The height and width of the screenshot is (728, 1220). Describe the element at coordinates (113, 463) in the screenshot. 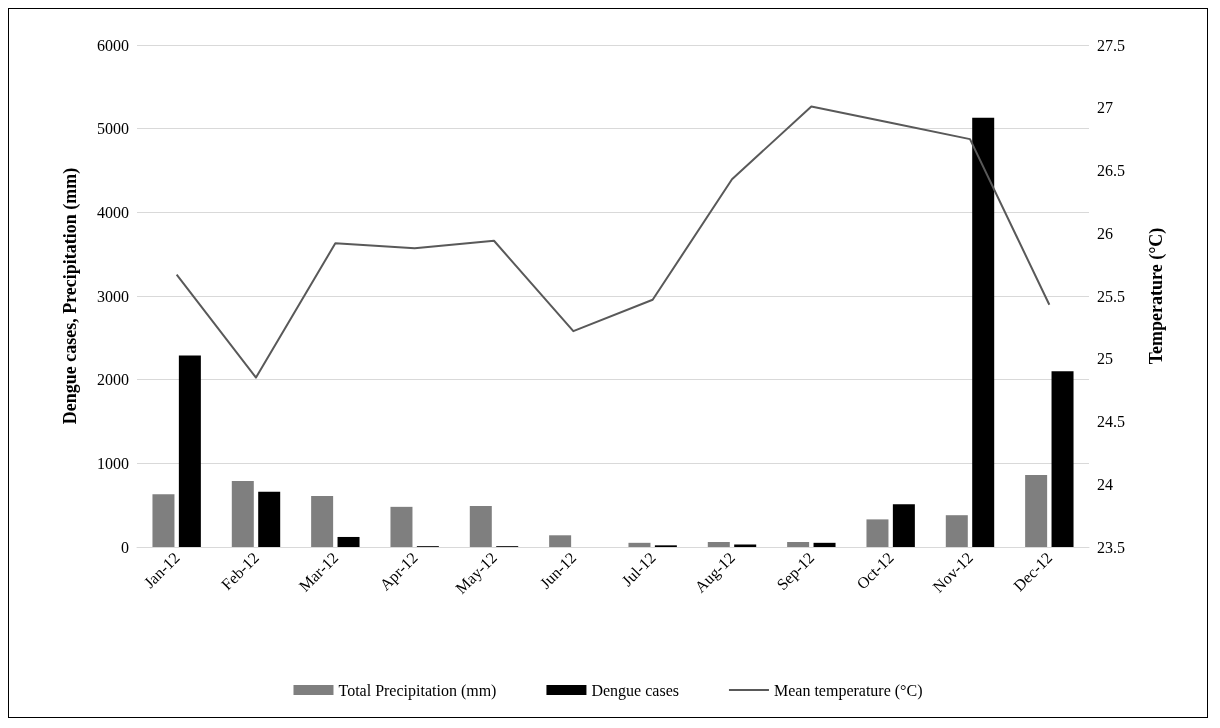

I see `y-tick-label: 1000` at that location.